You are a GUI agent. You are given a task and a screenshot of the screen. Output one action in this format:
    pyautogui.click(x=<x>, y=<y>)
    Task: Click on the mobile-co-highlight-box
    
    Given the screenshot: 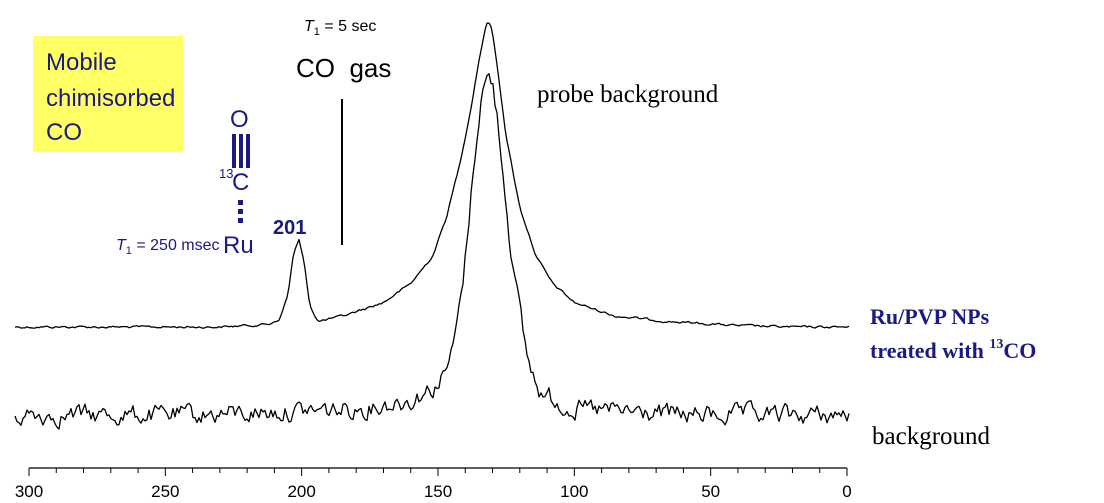 What is the action you would take?
    pyautogui.click(x=108, y=94)
    